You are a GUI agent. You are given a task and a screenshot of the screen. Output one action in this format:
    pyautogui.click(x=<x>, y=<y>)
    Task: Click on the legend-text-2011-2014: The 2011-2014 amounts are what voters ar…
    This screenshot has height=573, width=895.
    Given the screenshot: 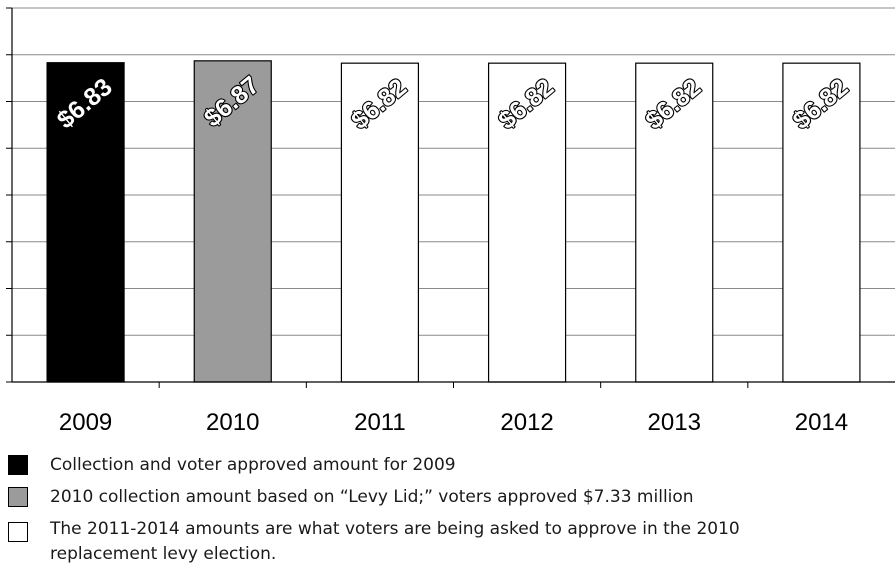 What is the action you would take?
    pyautogui.click(x=395, y=541)
    